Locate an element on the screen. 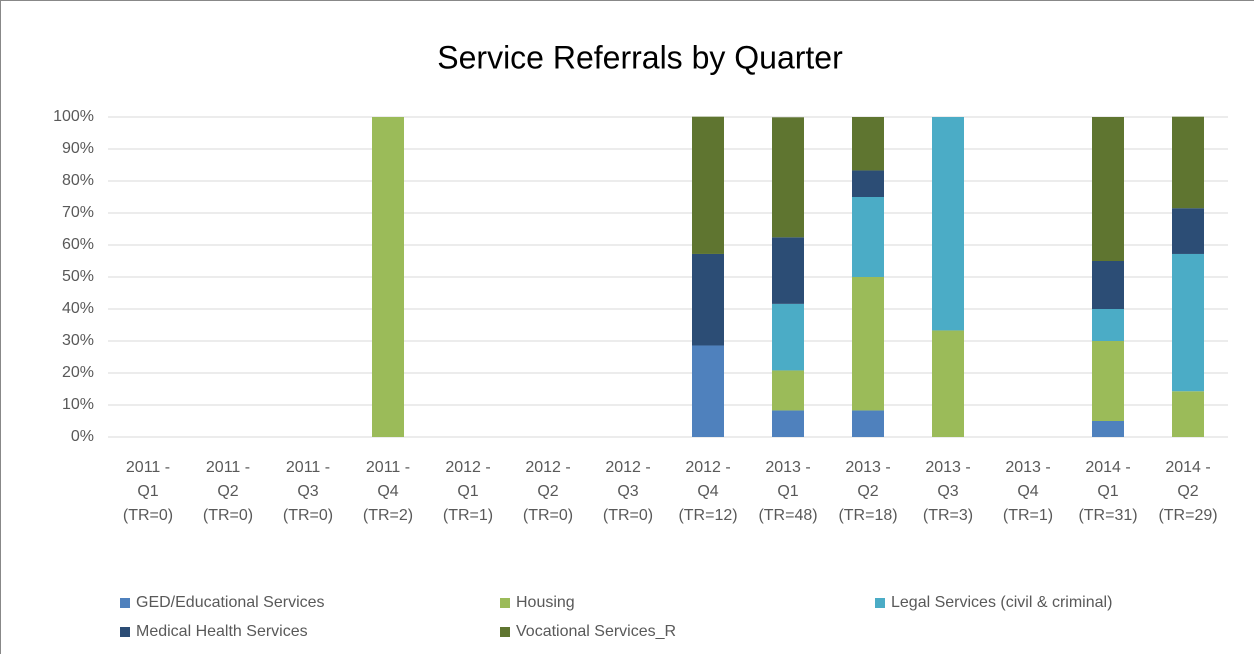 The height and width of the screenshot is (654, 1254). x-tick-label: (TR=29) is located at coordinates (1187, 515).